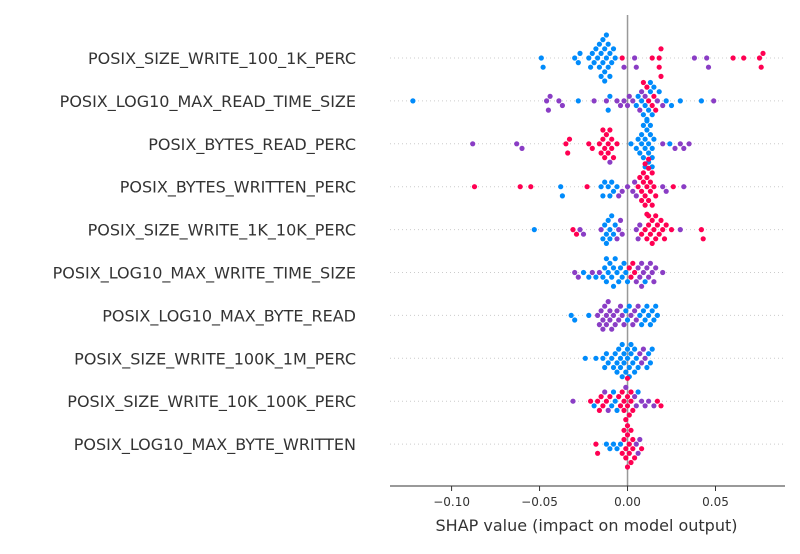  I want to click on feature-label: POSIX_LOG10_MAX_READ_TIME_SIZE, so click(208, 102).